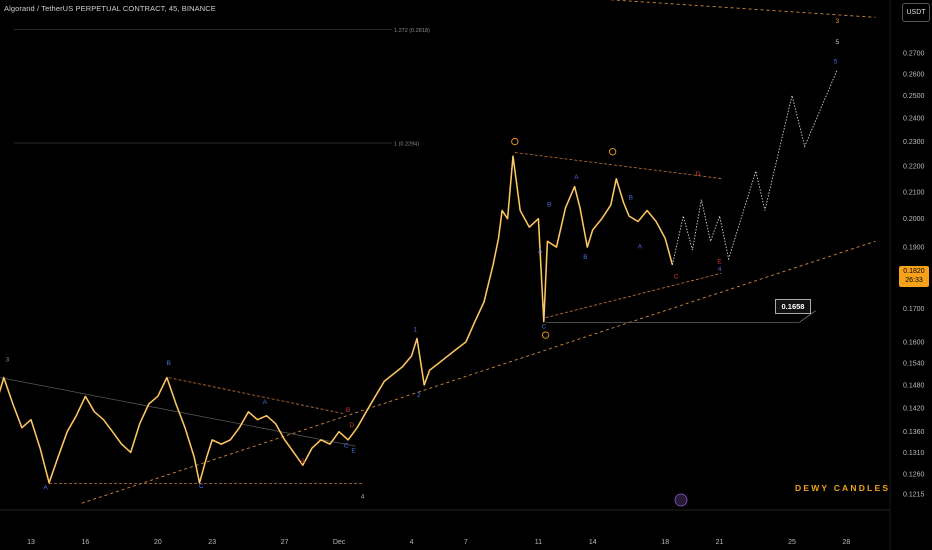  Describe the element at coordinates (914, 219) in the screenshot. I see `y-tick-label: 0.2000` at that location.